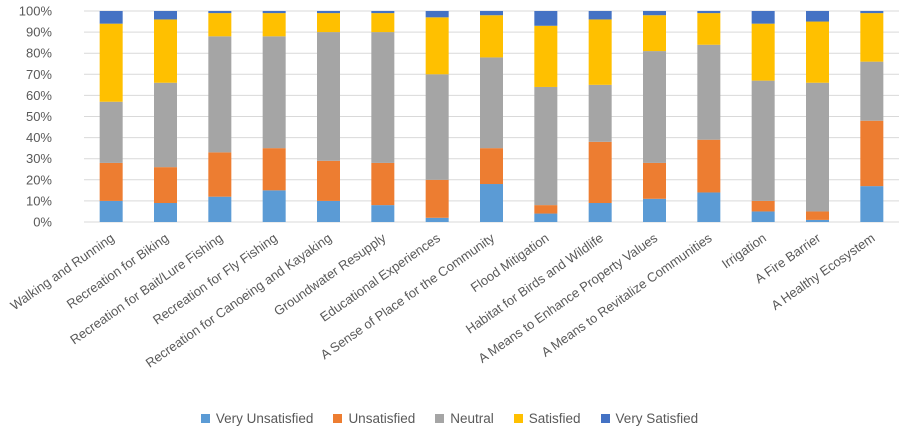 The width and height of the screenshot is (899, 430). I want to click on legend-item: Very Satisfied, so click(649, 418).